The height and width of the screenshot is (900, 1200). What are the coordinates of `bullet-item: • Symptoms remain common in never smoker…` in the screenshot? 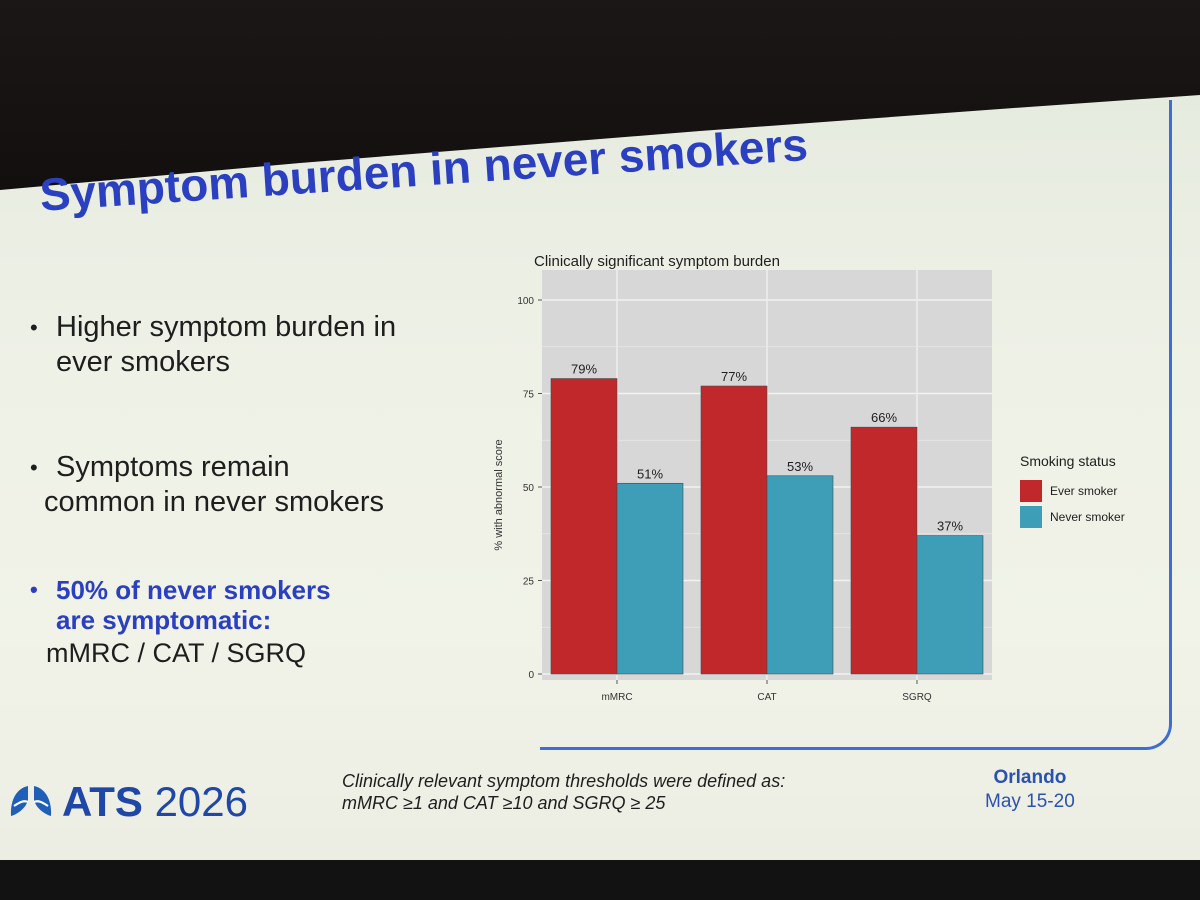 It's located at (207, 485).